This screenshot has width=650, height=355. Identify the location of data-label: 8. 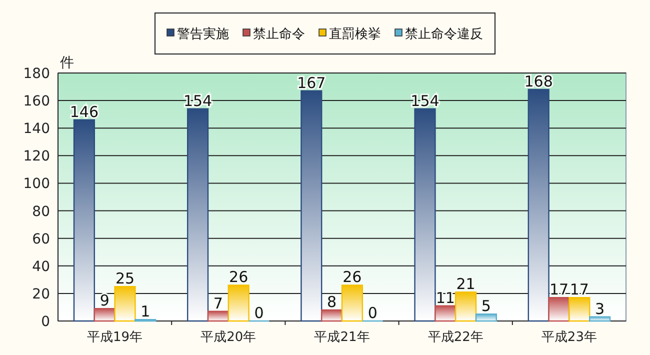
(332, 301).